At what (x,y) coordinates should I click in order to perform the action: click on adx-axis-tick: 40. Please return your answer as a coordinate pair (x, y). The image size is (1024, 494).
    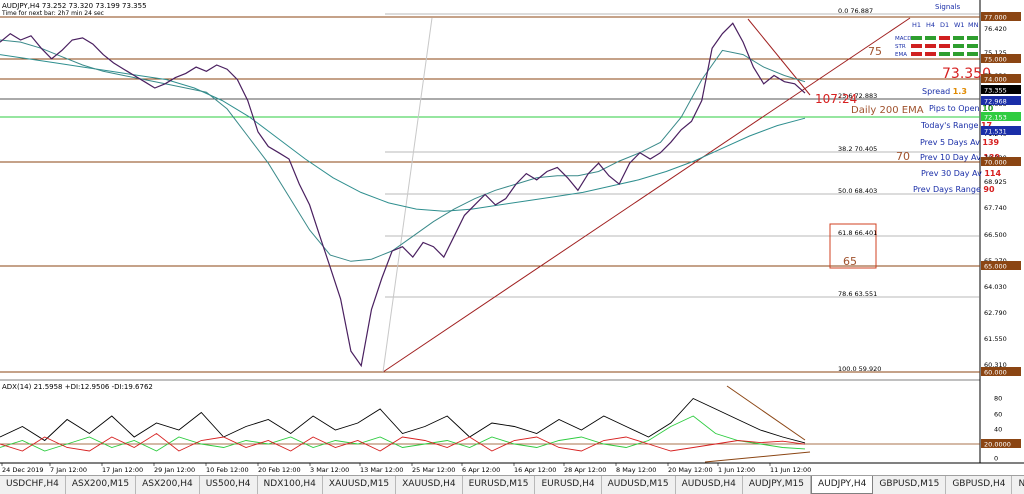
    Looking at the image, I should click on (998, 430).